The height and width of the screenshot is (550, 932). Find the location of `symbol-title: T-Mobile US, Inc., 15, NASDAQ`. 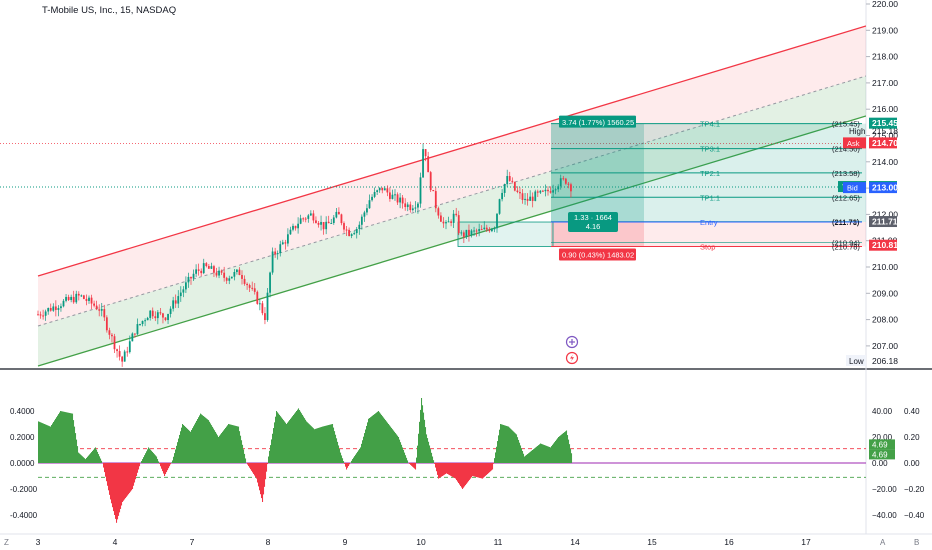

symbol-title: T-Mobile US, Inc., 15, NASDAQ is located at coordinates (109, 10).